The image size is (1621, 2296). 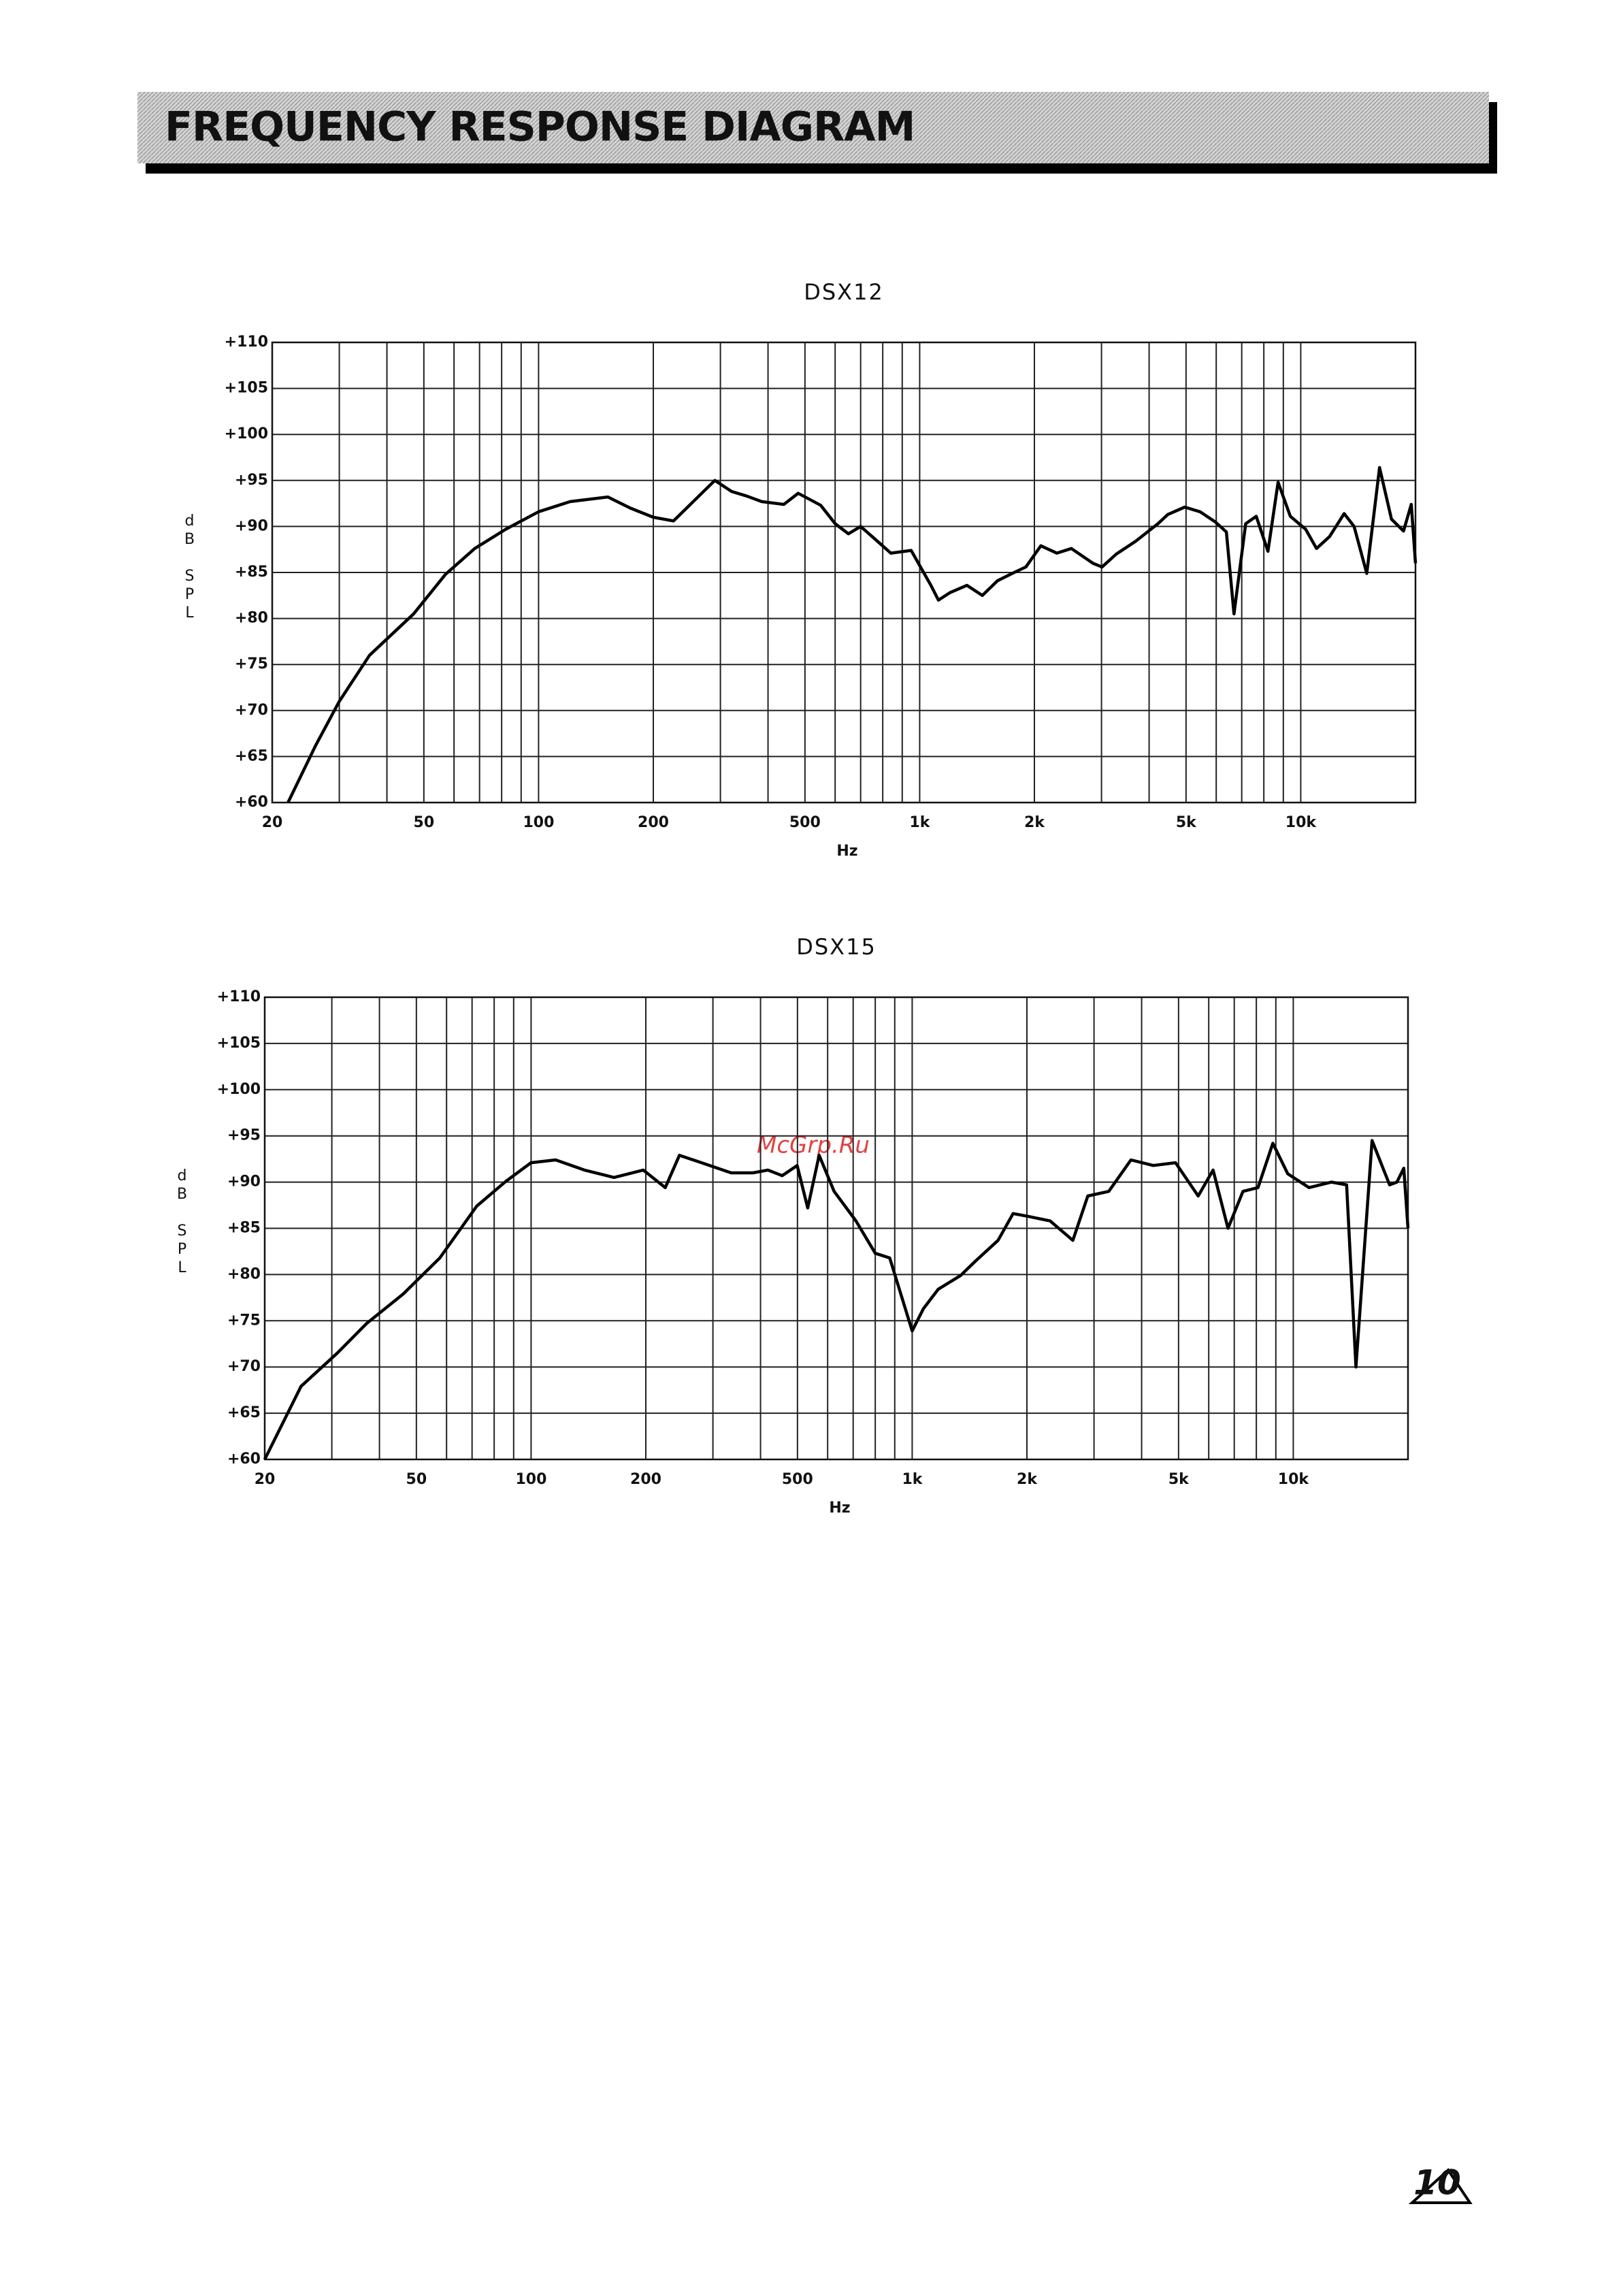 I want to click on page-number-triangle, so click(x=1440, y=2185).